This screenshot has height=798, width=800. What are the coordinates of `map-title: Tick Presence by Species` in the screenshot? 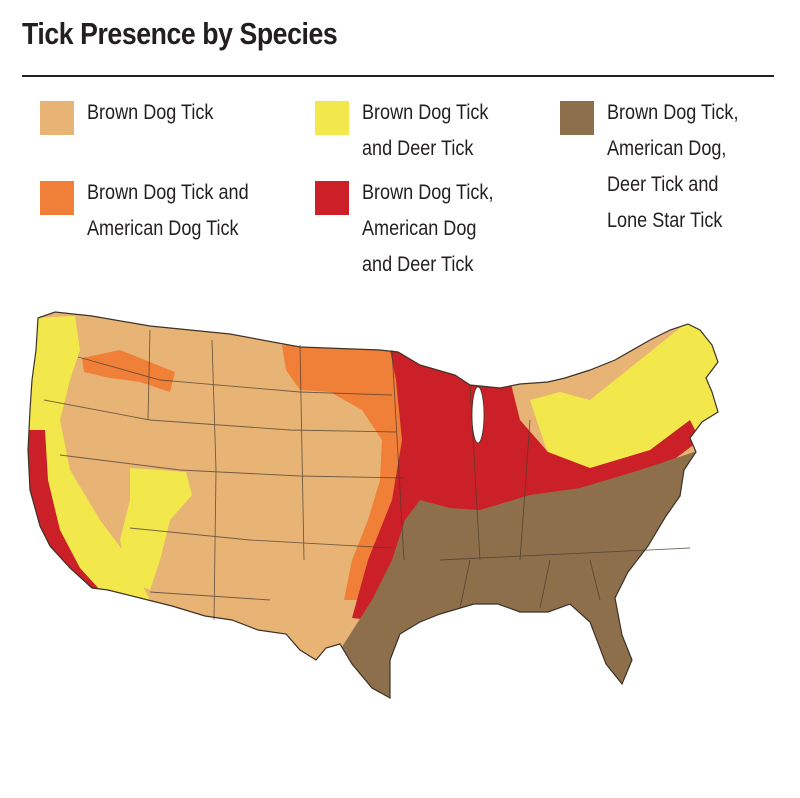 It's located at (180, 33).